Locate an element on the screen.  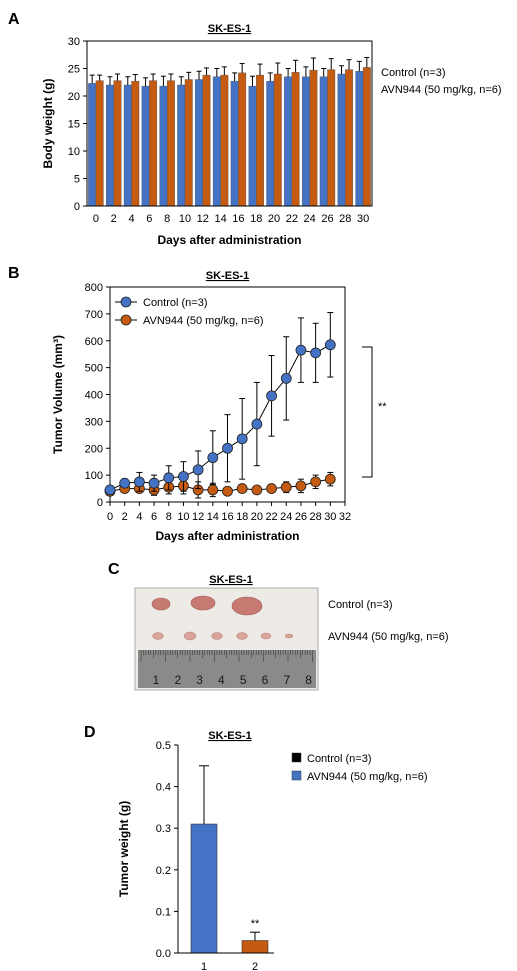
significance-marker: ** is located at coordinates (382, 407).